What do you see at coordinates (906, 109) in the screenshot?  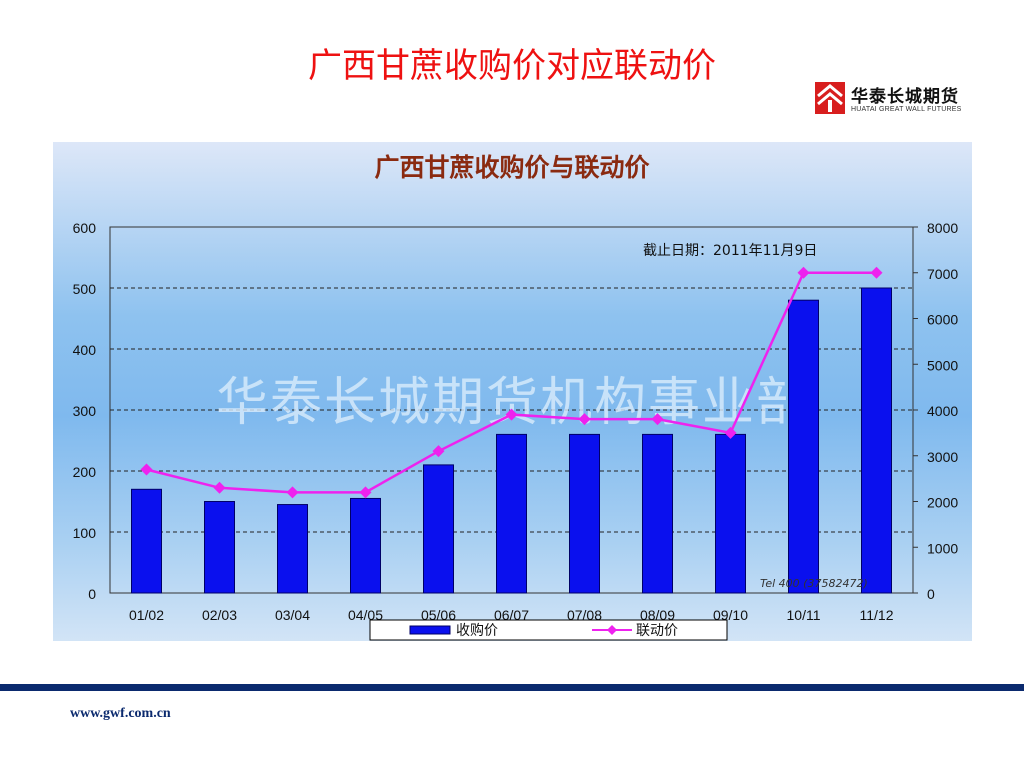 I see `logo-text-en: HUATAI GREAT WALL FUTURES` at bounding box center [906, 109].